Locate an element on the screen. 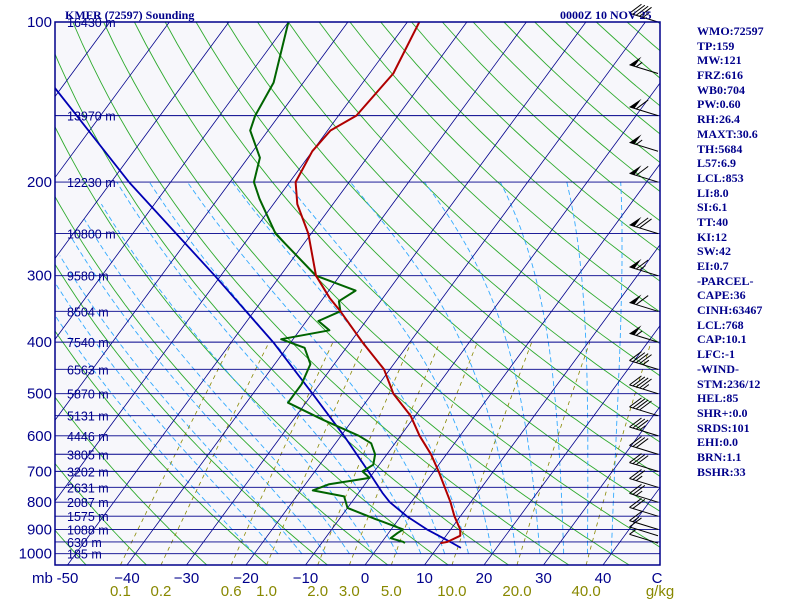  height-label: 10800 m is located at coordinates (91, 235).